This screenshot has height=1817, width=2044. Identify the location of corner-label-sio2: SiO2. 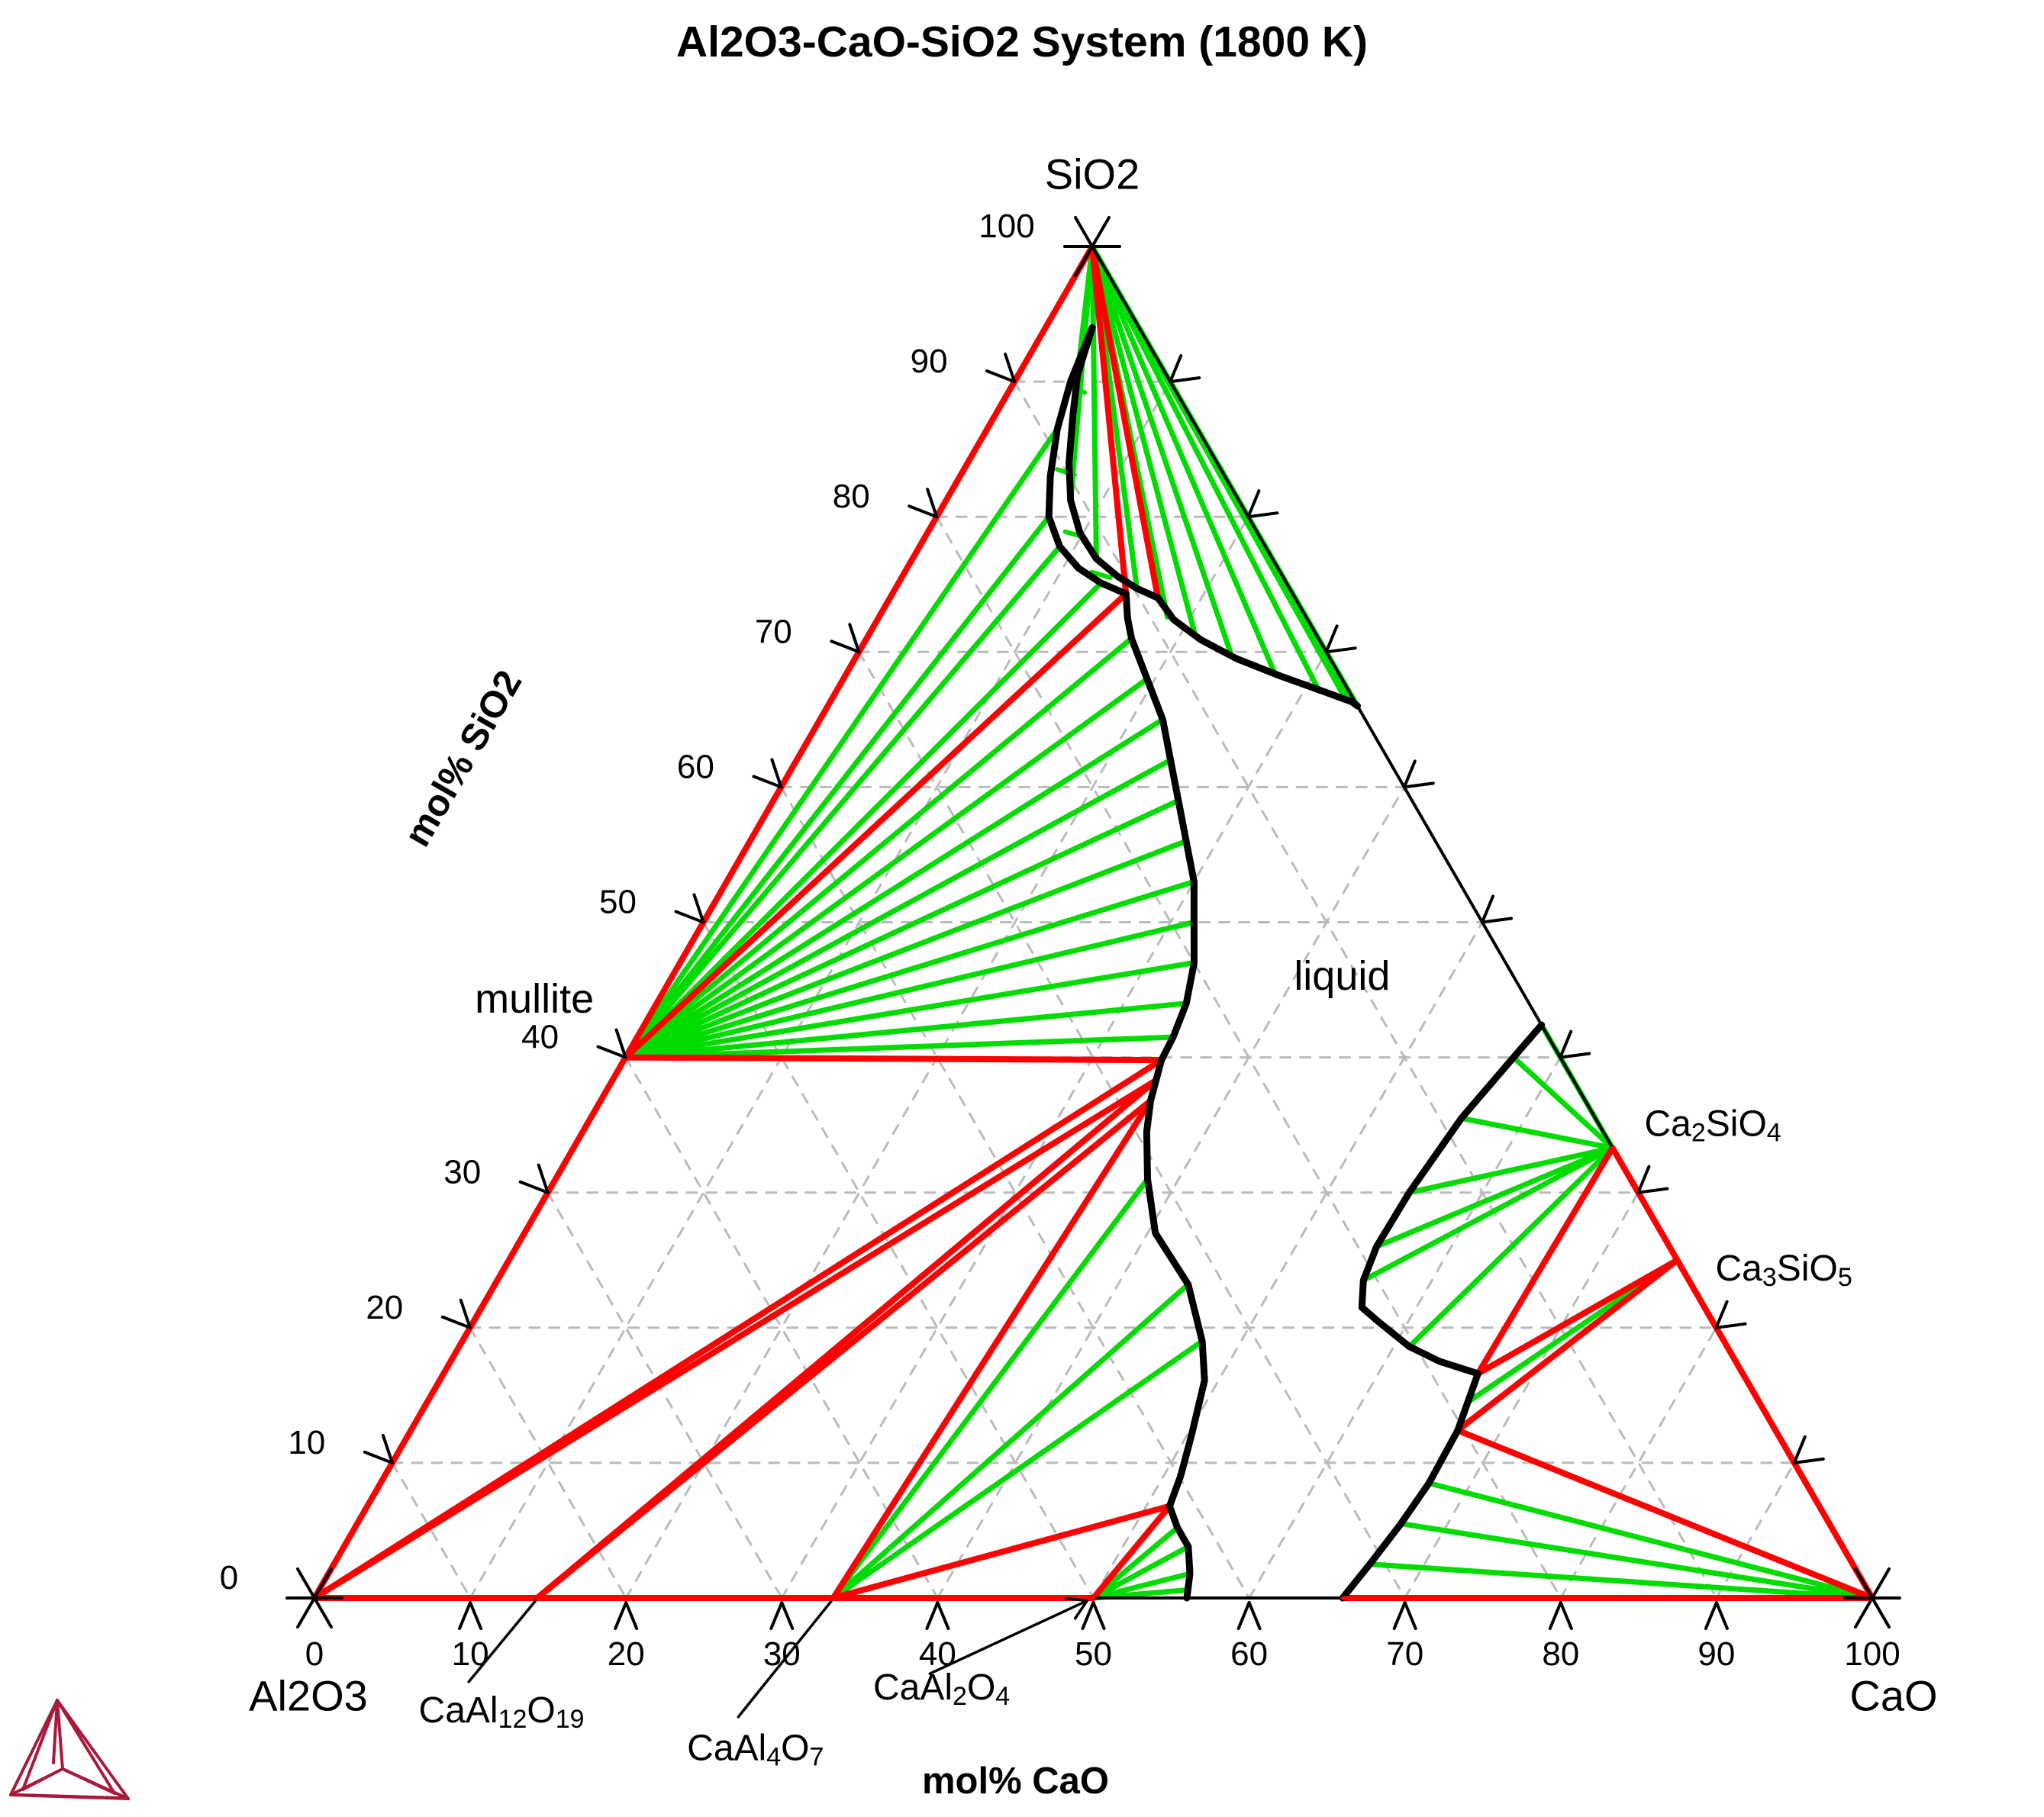
(1092, 174).